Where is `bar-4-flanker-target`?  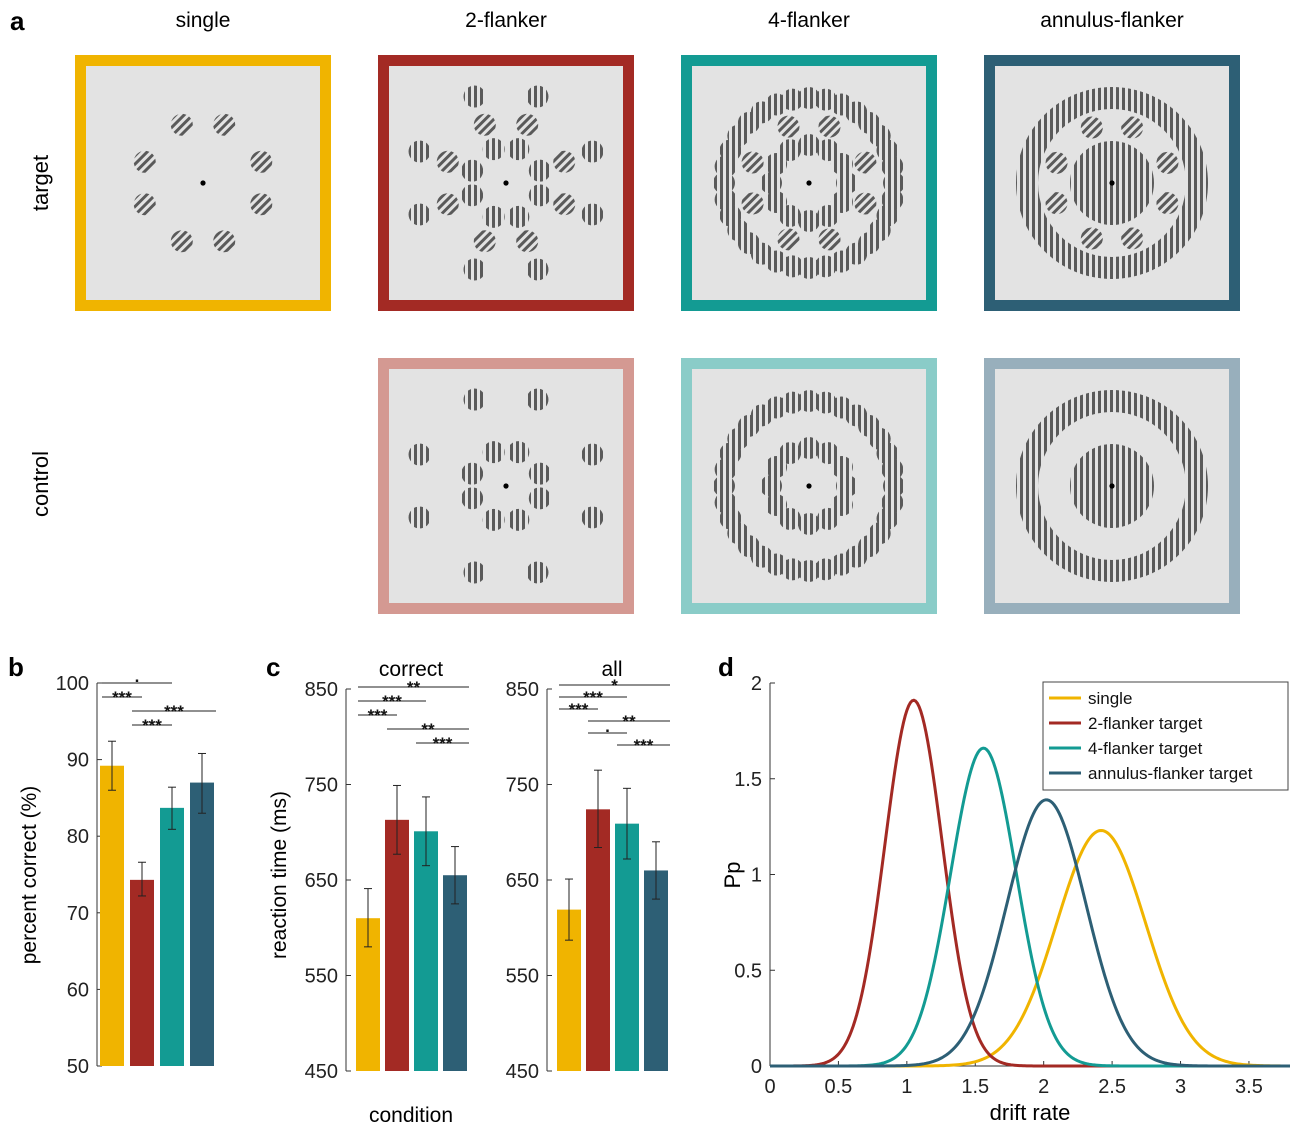 bar-4-flanker-target is located at coordinates (426, 951).